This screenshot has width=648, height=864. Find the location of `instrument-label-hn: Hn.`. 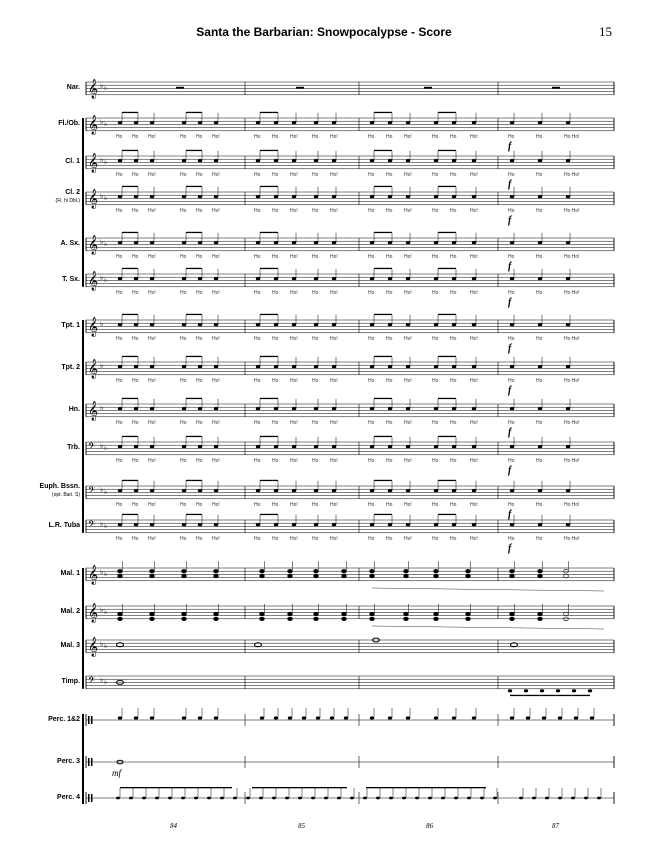

instrument-label-hn: Hn. is located at coordinates (74, 410).